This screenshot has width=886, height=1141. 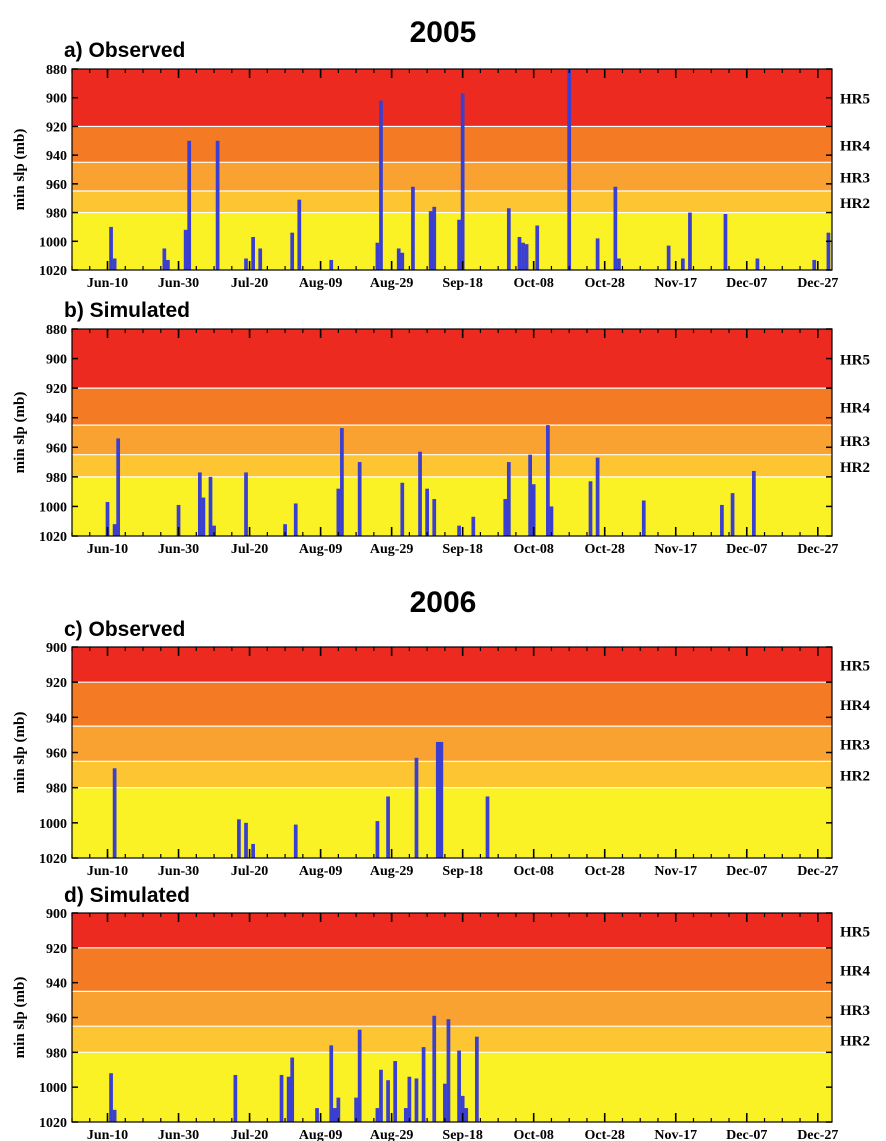 I want to click on panel-title: c) Observed, so click(x=124, y=629).